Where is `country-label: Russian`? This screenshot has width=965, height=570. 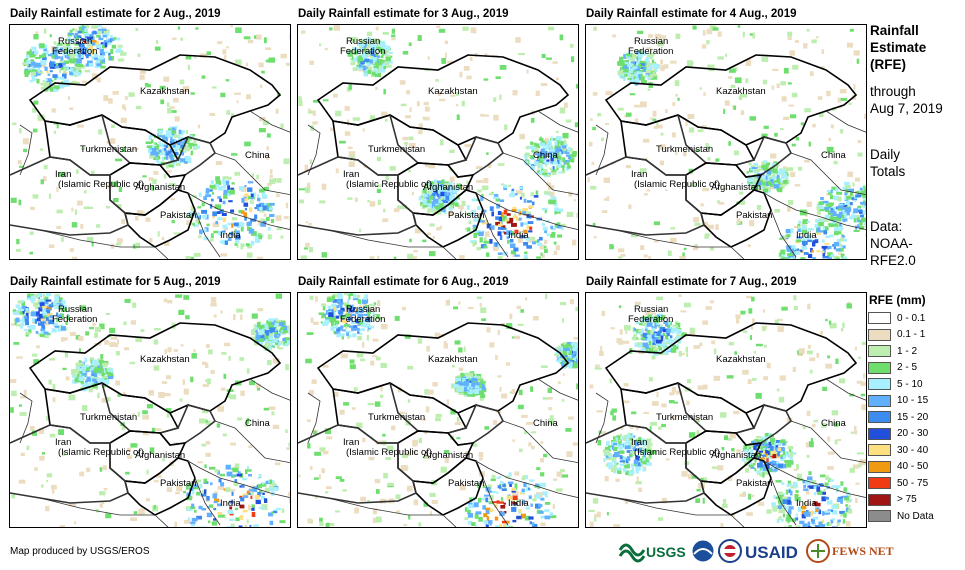 country-label: Russian is located at coordinates (75, 41).